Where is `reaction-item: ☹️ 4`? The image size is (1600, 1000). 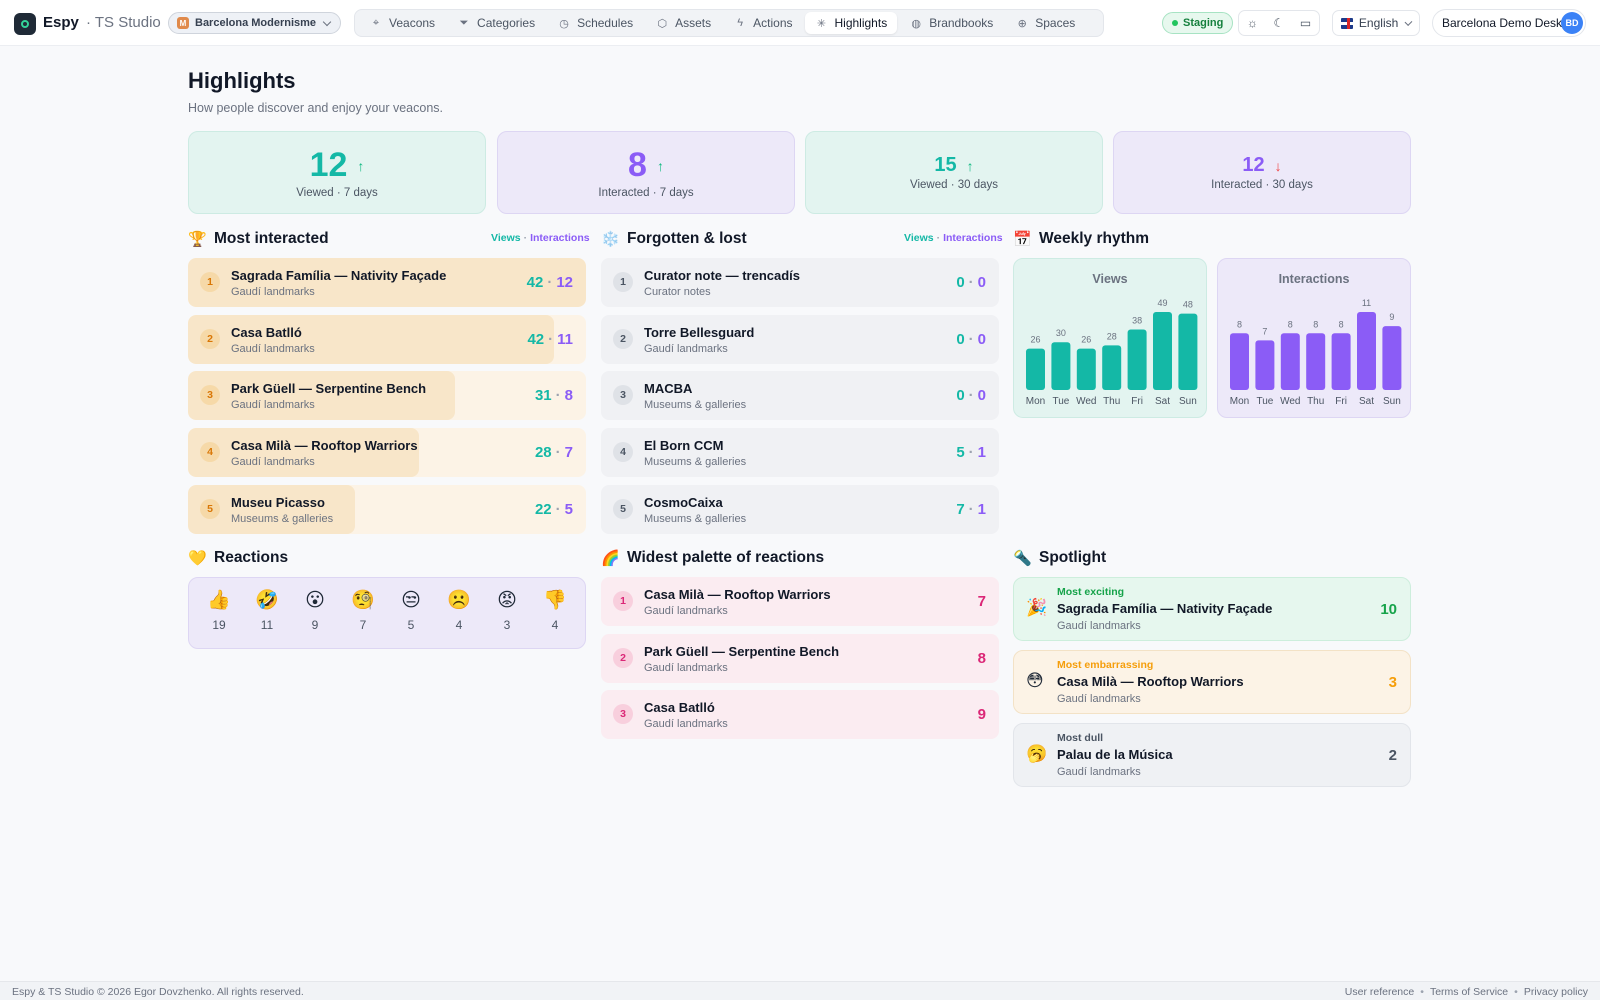 reaction-item: ☹️ 4 is located at coordinates (459, 611).